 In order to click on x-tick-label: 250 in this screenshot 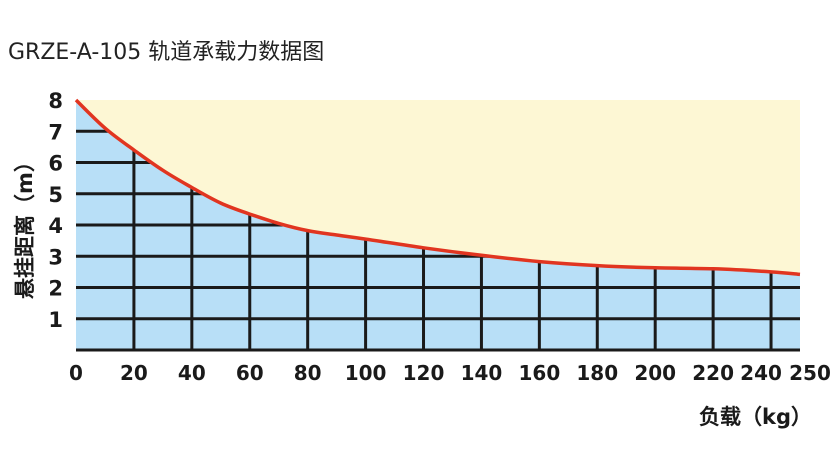, I will do `click(810, 373)`.